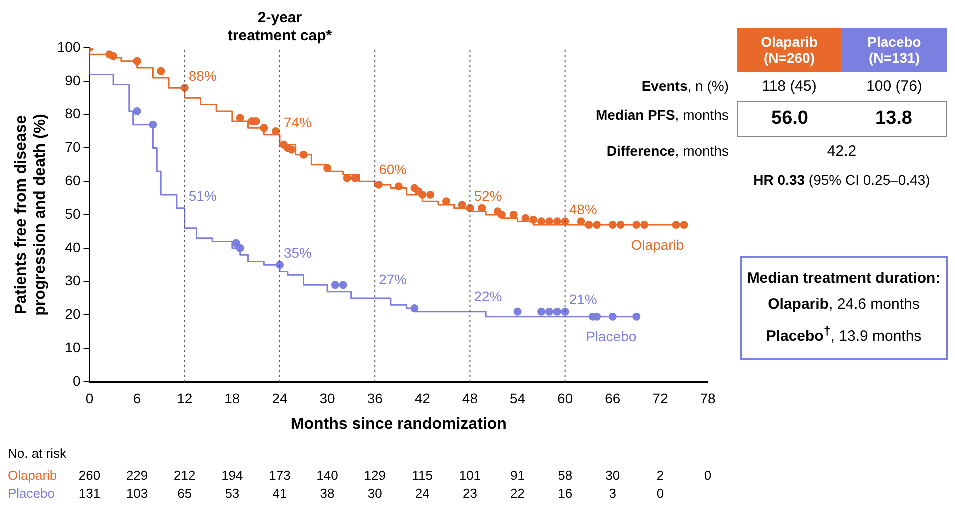  What do you see at coordinates (488, 296) in the screenshot?
I see `annotation: 22%` at bounding box center [488, 296].